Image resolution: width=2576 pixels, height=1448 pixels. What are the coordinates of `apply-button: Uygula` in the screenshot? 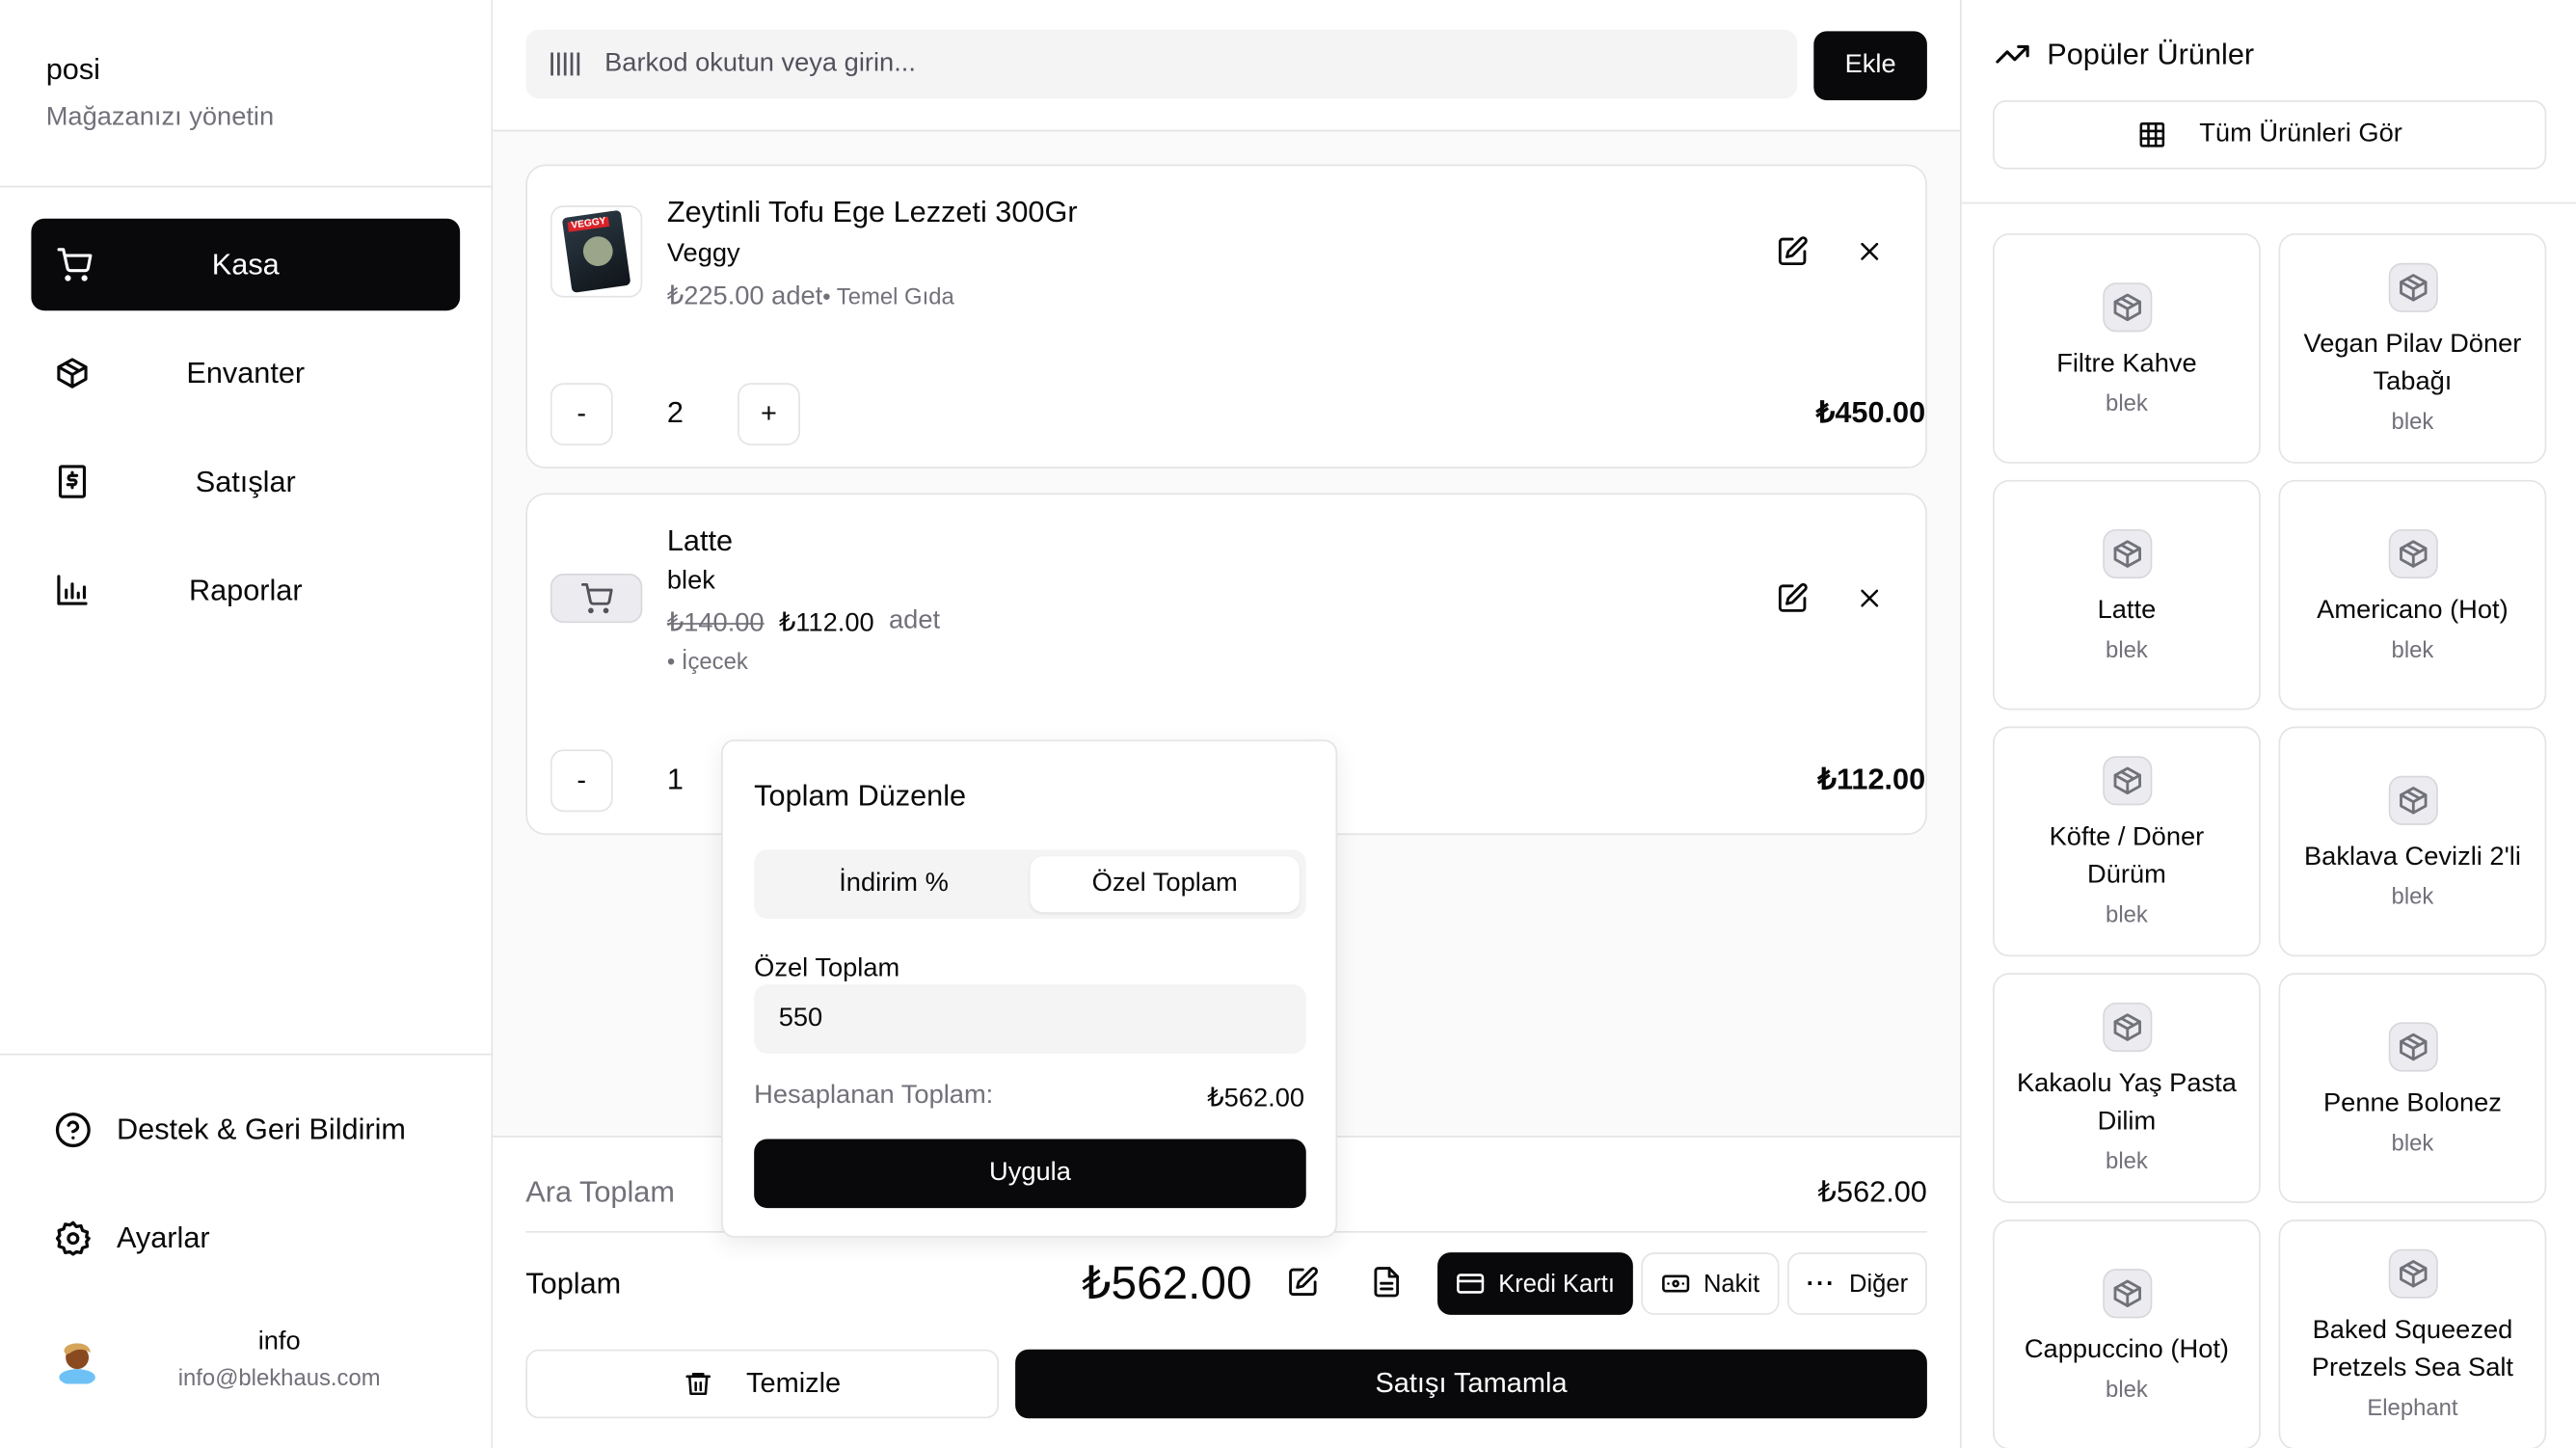 It's located at (1030, 1174).